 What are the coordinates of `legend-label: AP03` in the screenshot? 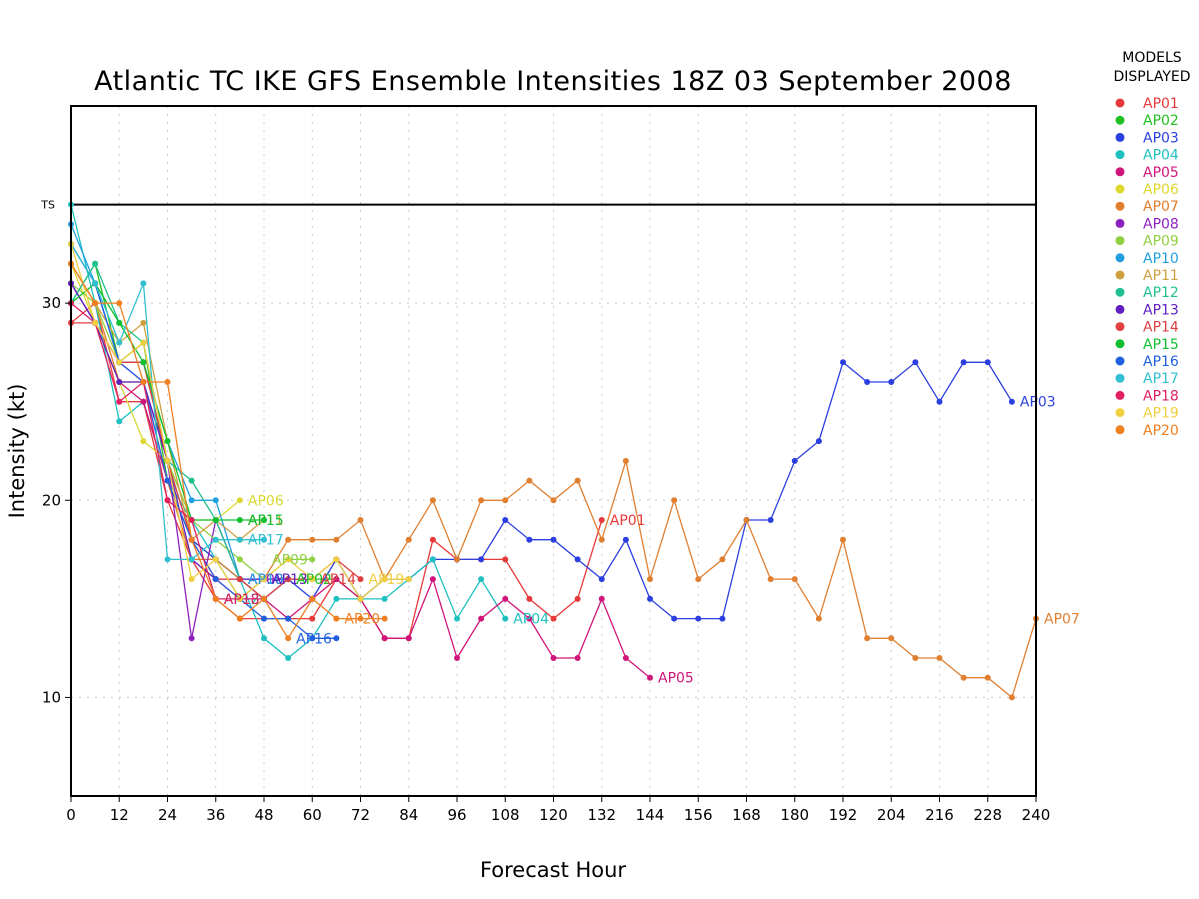 It's located at (1161, 138).